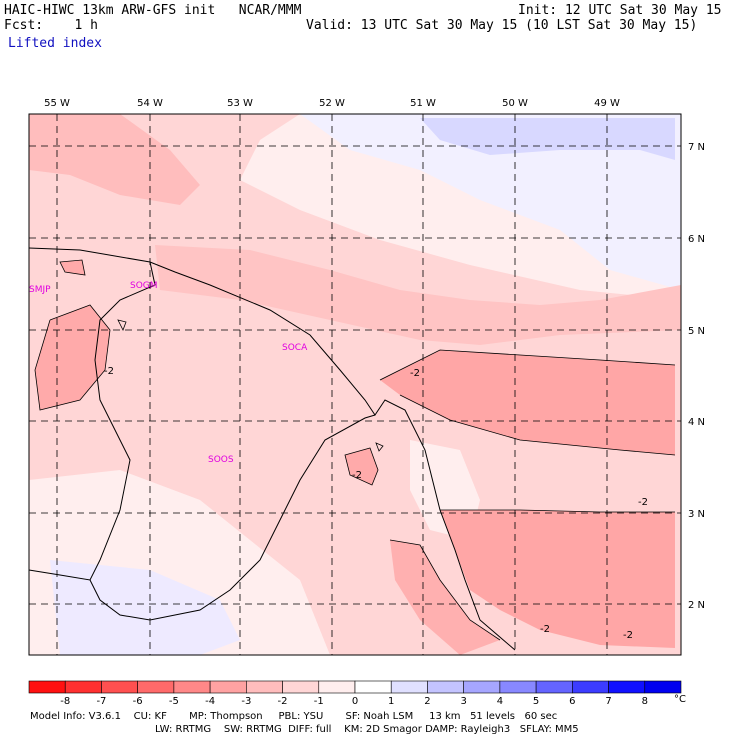  What do you see at coordinates (168, 373) in the screenshot?
I see `station-labels: SMJP SOGM SOCA SOOS` at bounding box center [168, 373].